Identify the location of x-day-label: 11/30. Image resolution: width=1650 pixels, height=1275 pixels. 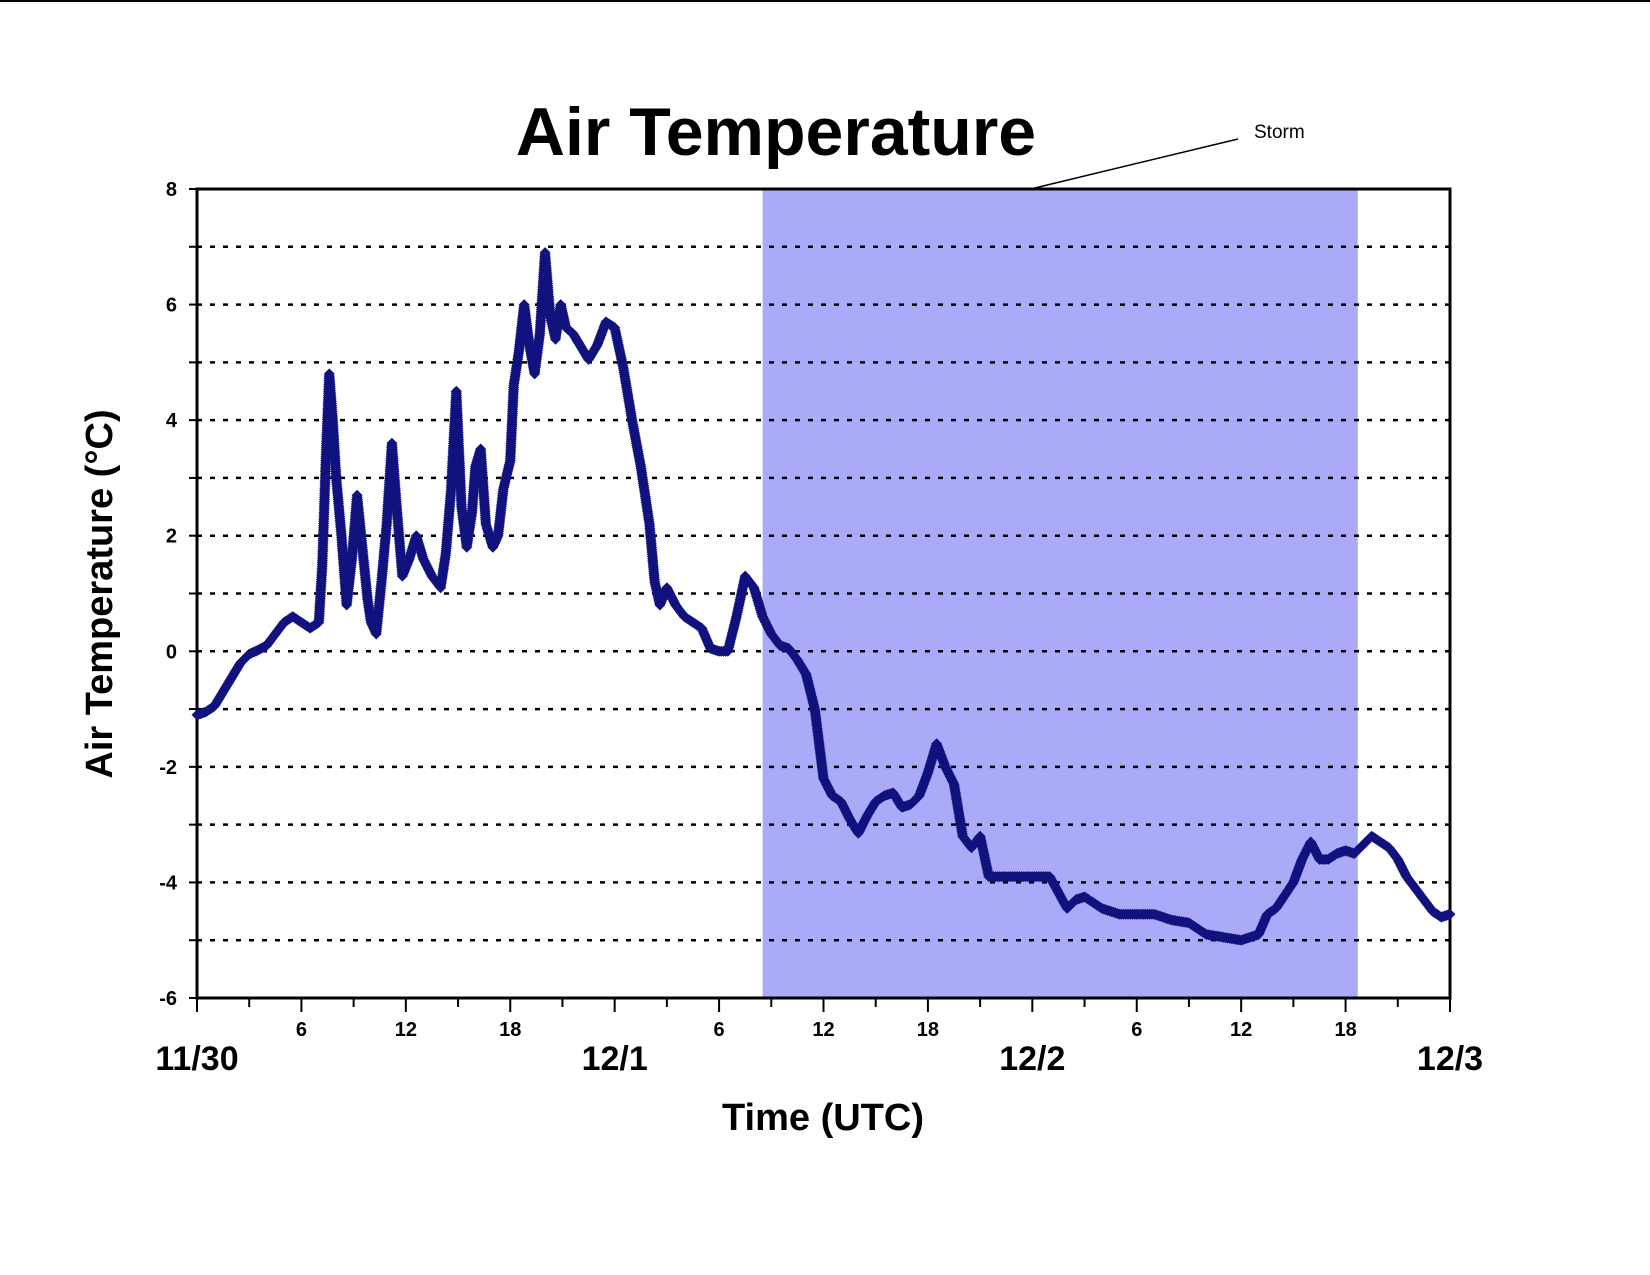
(196, 1059).